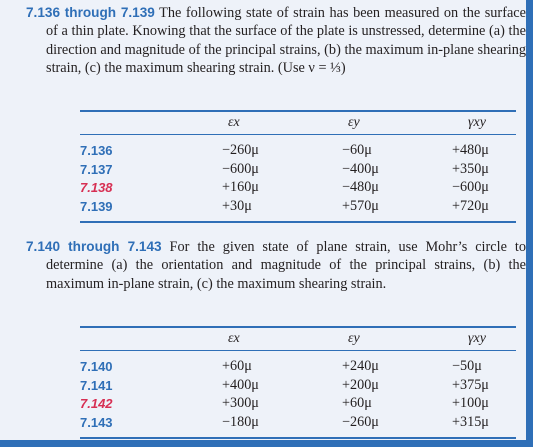  I want to click on problem-id: 7.138, so click(96, 188).